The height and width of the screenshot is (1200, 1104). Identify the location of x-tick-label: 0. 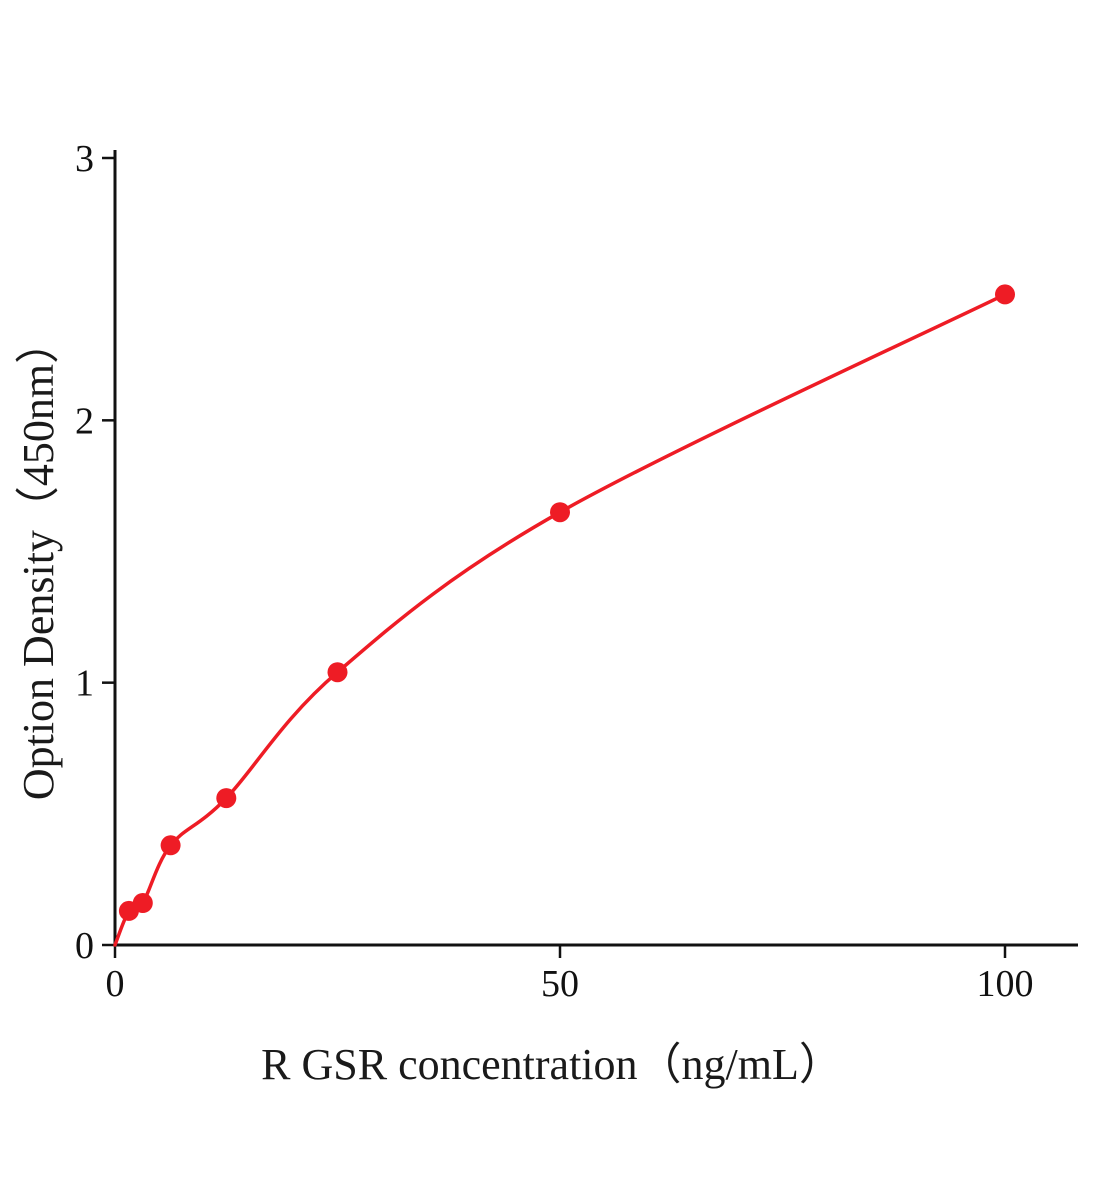
(115, 984).